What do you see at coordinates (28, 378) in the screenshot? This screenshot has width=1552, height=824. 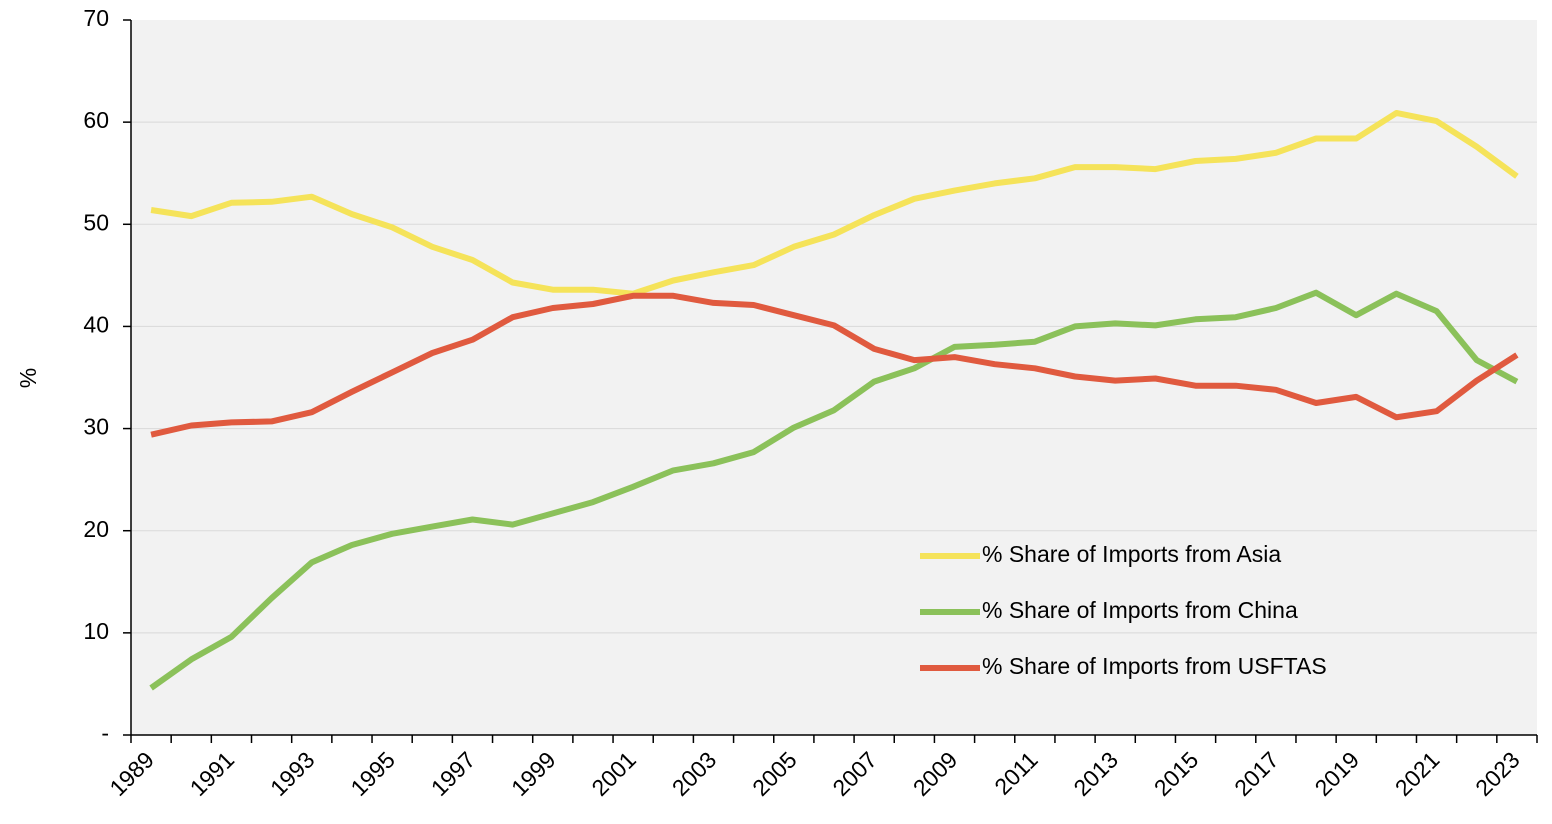 I see `y-axis-label: %` at bounding box center [28, 378].